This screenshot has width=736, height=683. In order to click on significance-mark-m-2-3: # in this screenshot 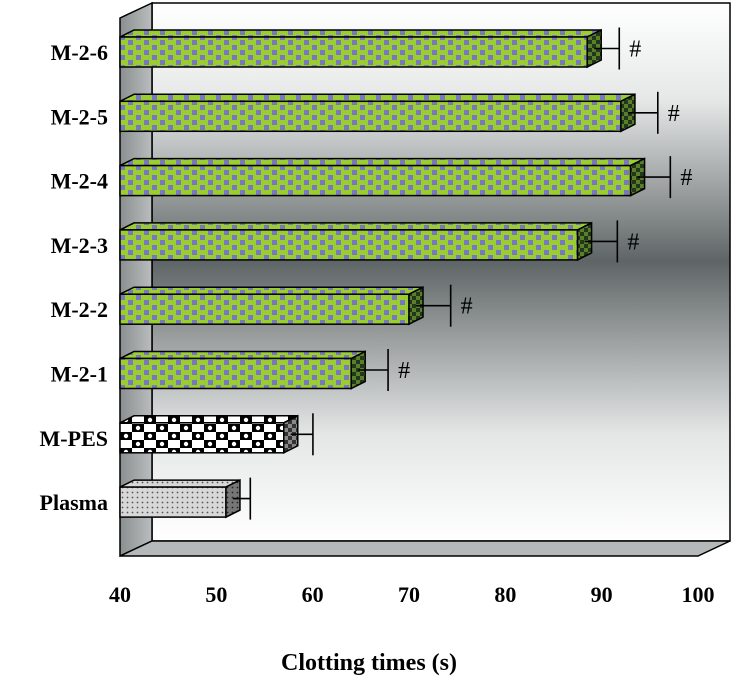, I will do `click(633, 242)`.